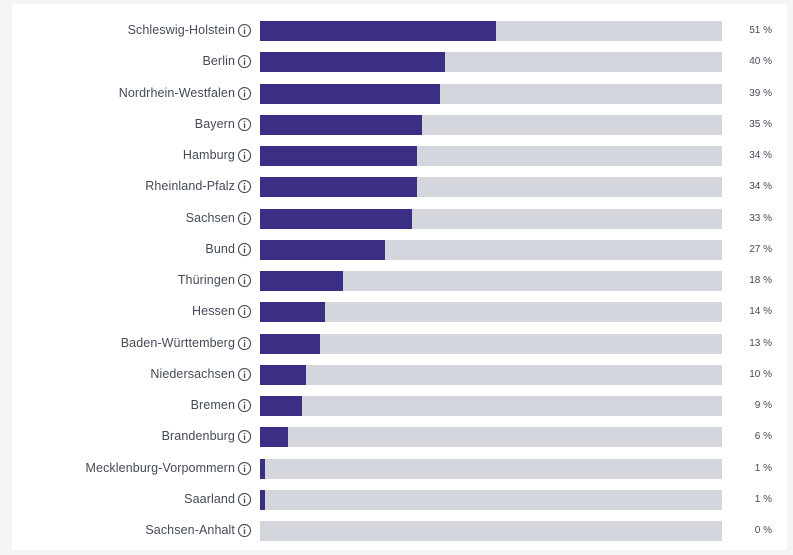 This screenshot has height=555, width=793. Describe the element at coordinates (160, 467) in the screenshot. I see `category-label: Mecklenburg-Vorpommern` at that location.